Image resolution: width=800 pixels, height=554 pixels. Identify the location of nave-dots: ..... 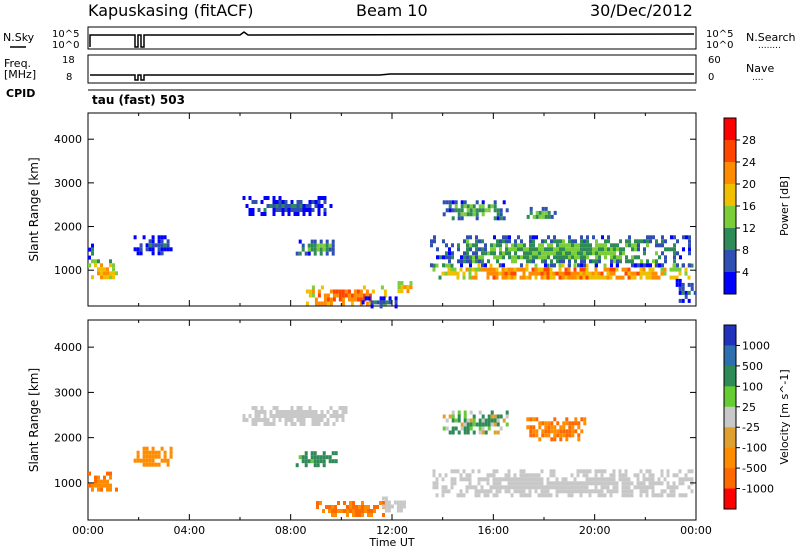
(757, 78).